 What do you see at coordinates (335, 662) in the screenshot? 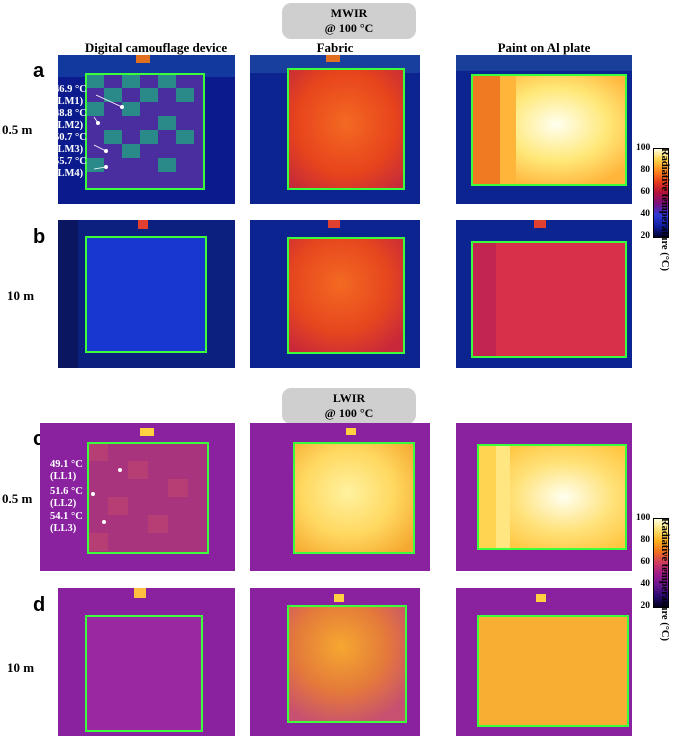
I see `thermal-image-d-fabric` at bounding box center [335, 662].